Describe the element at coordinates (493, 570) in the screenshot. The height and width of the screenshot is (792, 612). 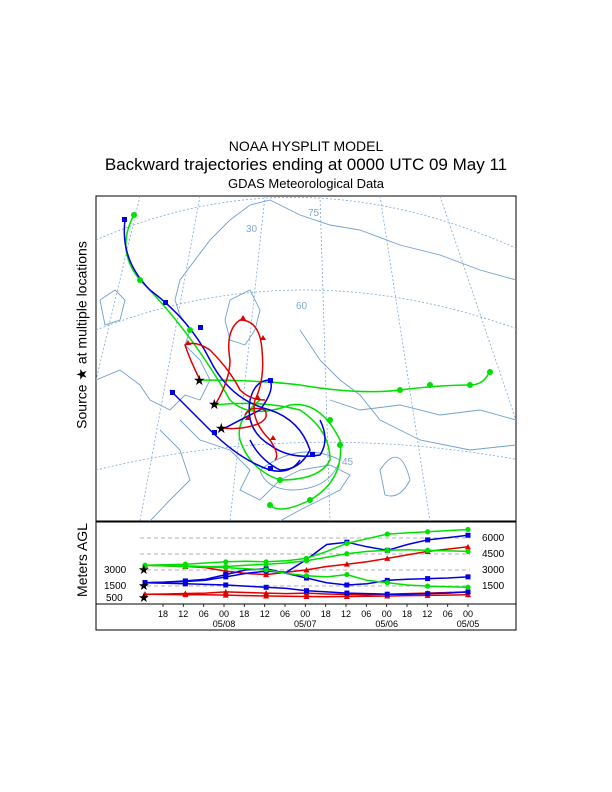
I see `right-height-3000: 3000` at that location.